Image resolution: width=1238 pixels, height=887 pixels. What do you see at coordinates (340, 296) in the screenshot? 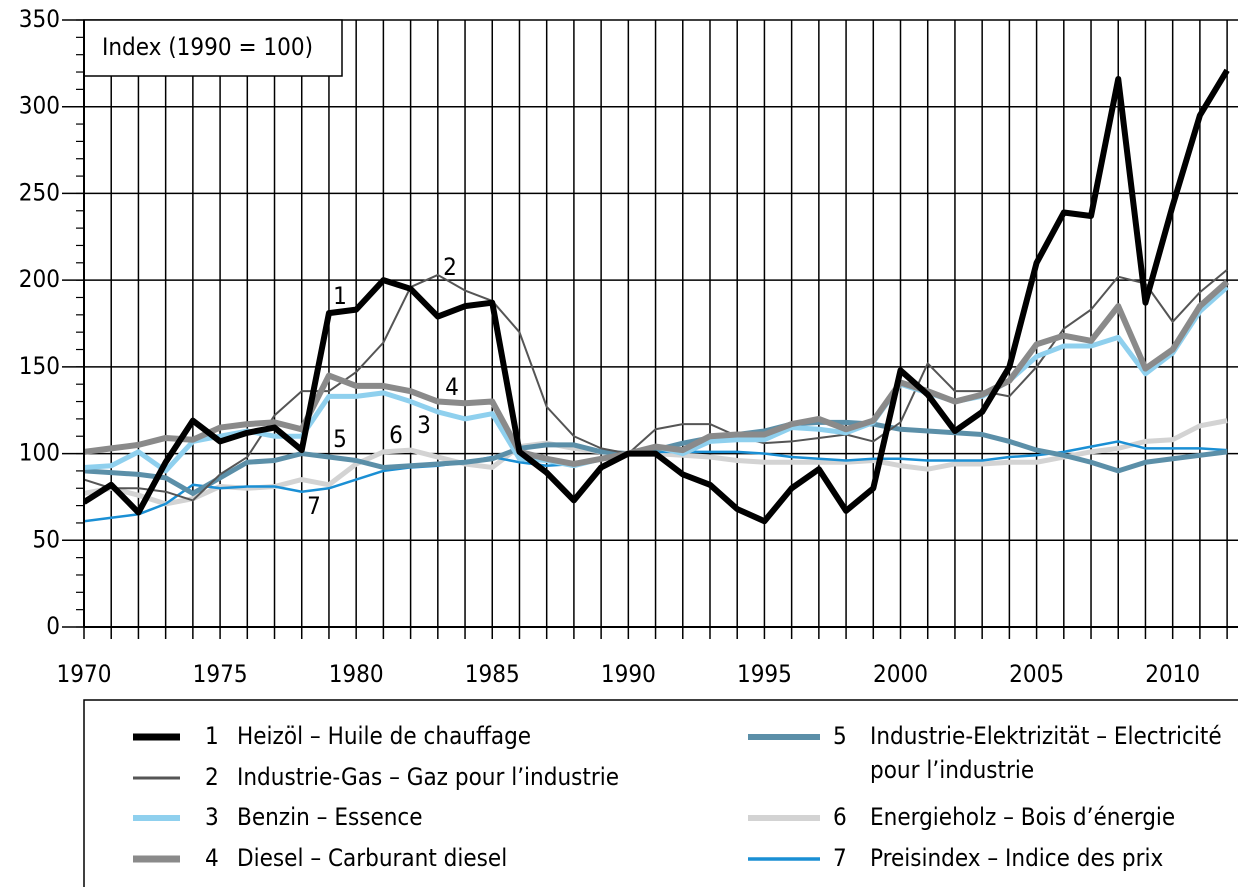
I see `line-label: 1` at bounding box center [340, 296].